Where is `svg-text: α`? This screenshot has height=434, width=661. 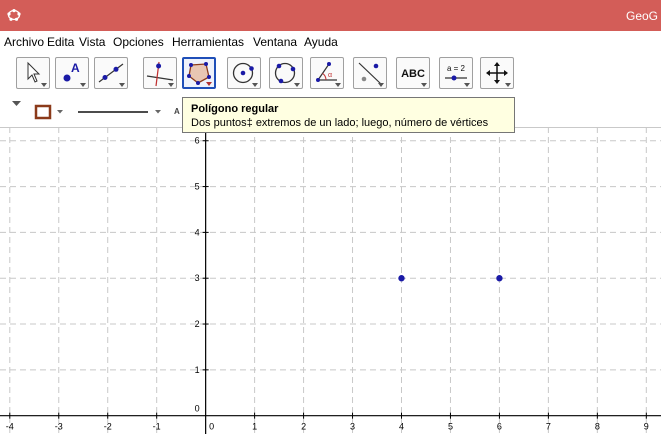 svg-text: α is located at coordinates (330, 75).